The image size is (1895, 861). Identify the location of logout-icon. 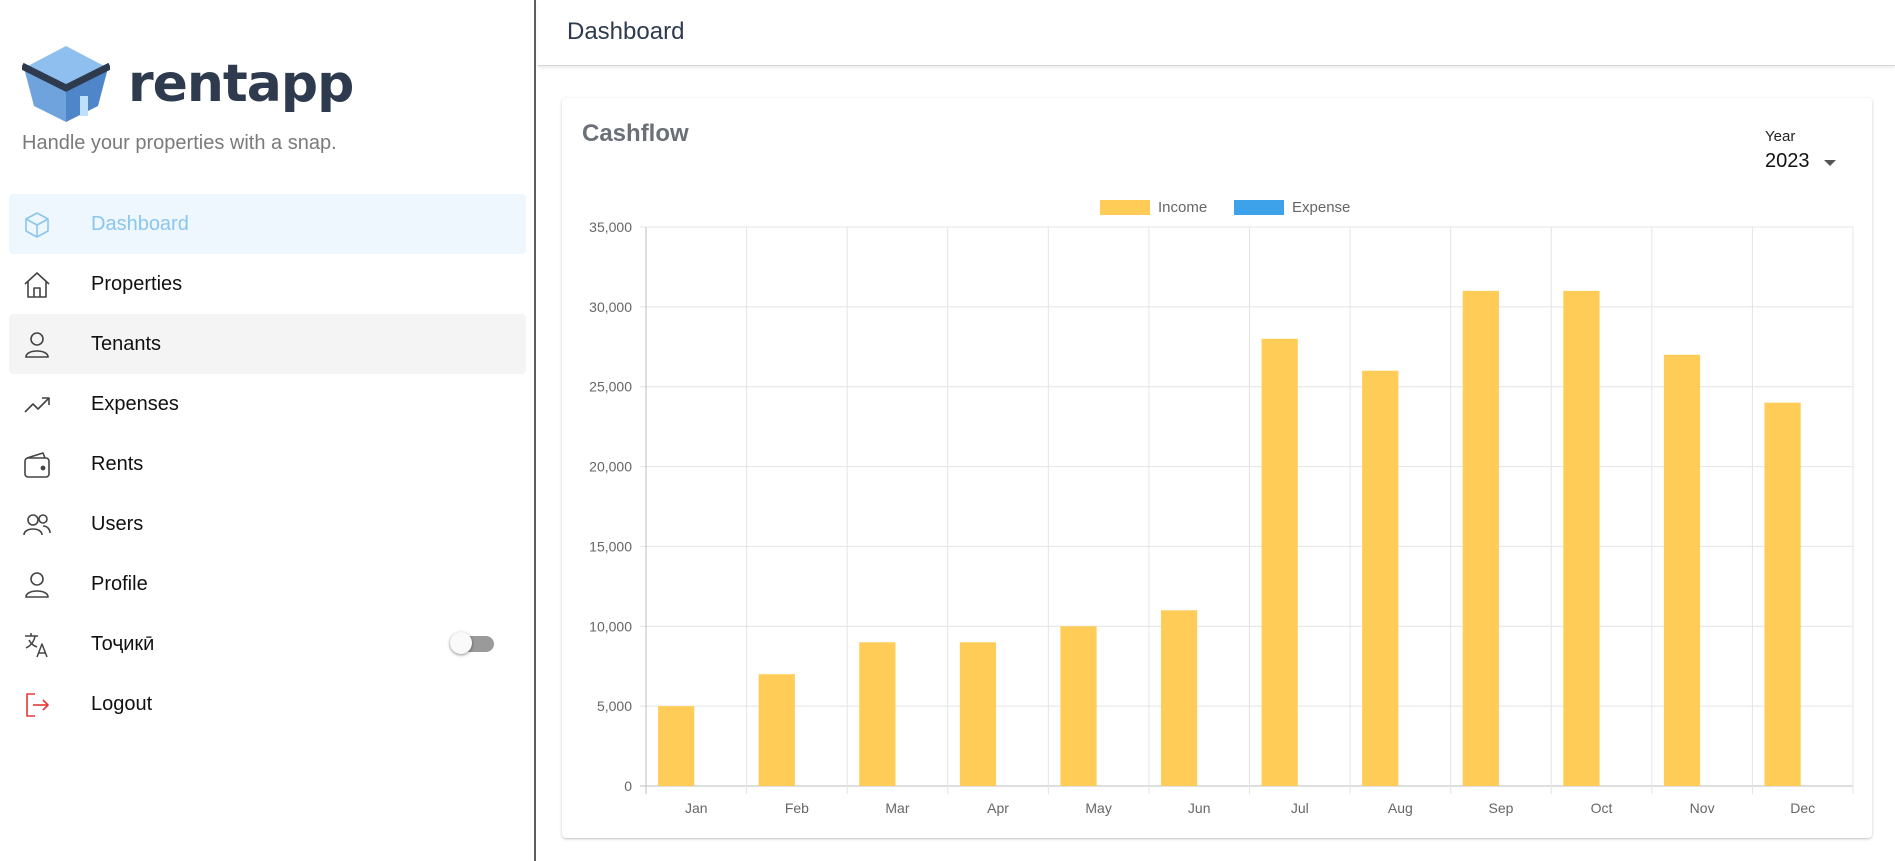
(37, 705).